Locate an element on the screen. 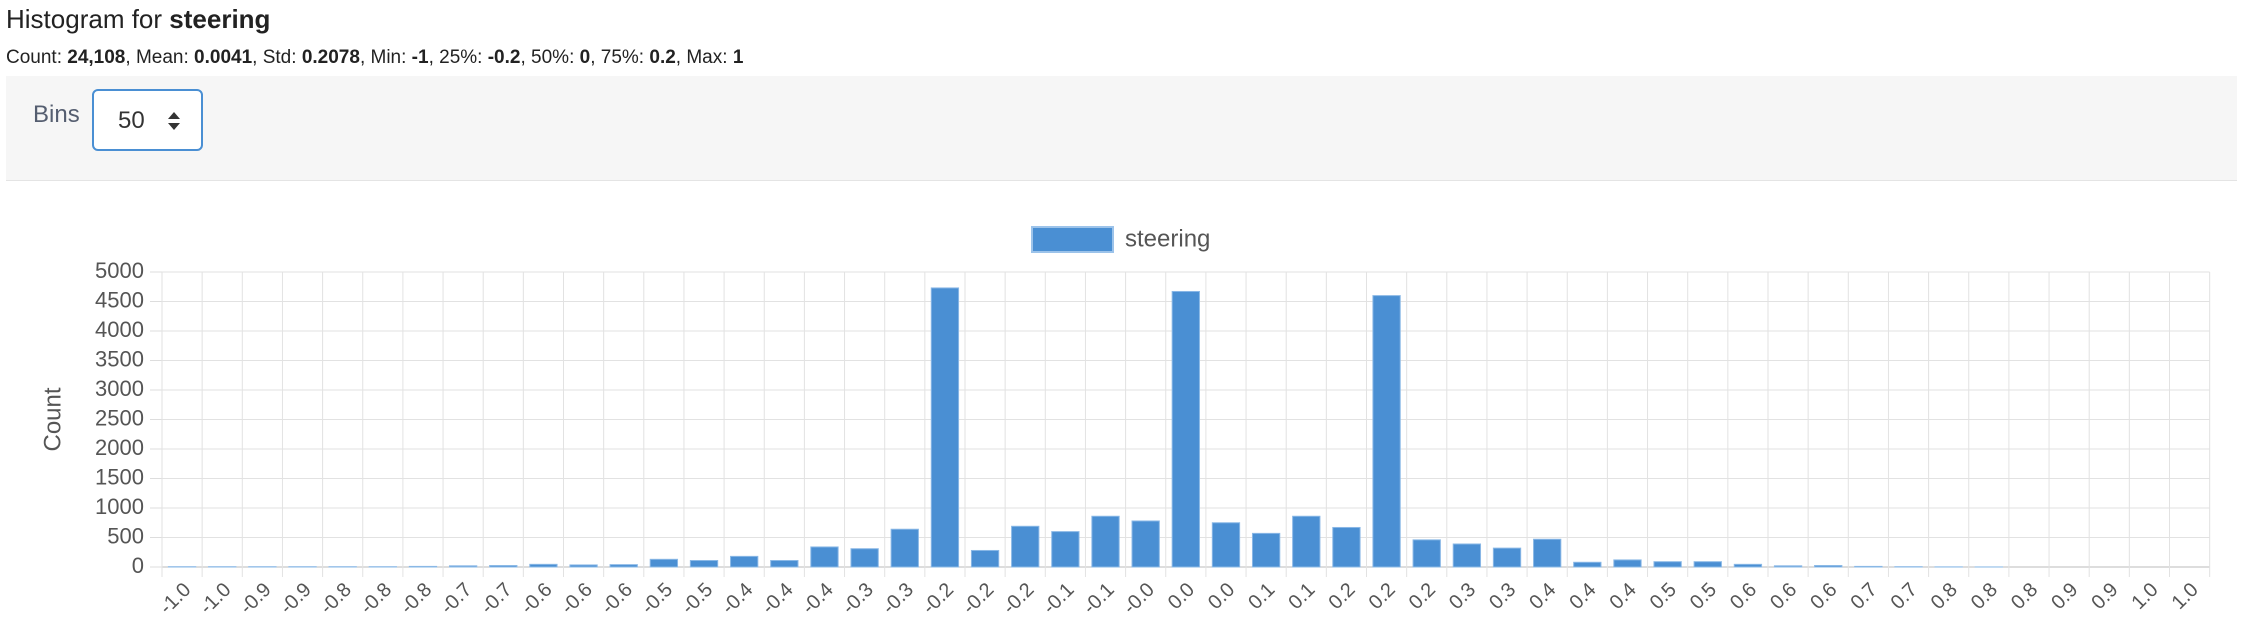 This screenshot has height=640, width=2244. x-tick-label: 0.9 is located at coordinates (2064, 596).